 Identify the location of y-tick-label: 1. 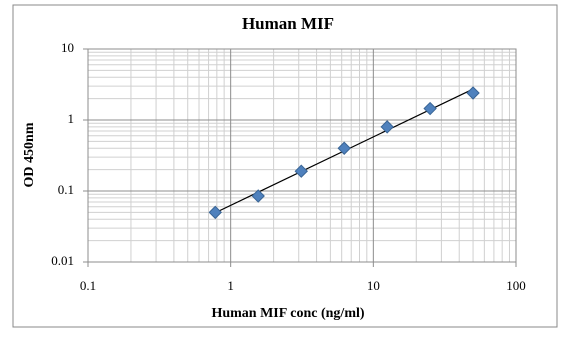
(71, 118).